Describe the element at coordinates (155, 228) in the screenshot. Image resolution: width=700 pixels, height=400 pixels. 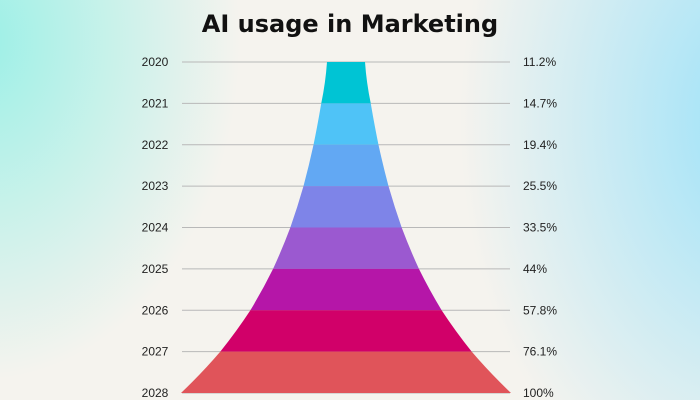
I see `category-label-2024: 2024` at that location.